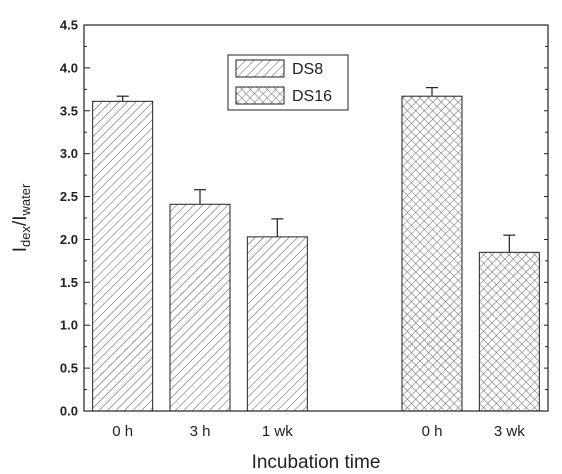 Image resolution: width=562 pixels, height=474 pixels. Describe the element at coordinates (307, 69) in the screenshot. I see `legend-label-ds8: DS8` at that location.